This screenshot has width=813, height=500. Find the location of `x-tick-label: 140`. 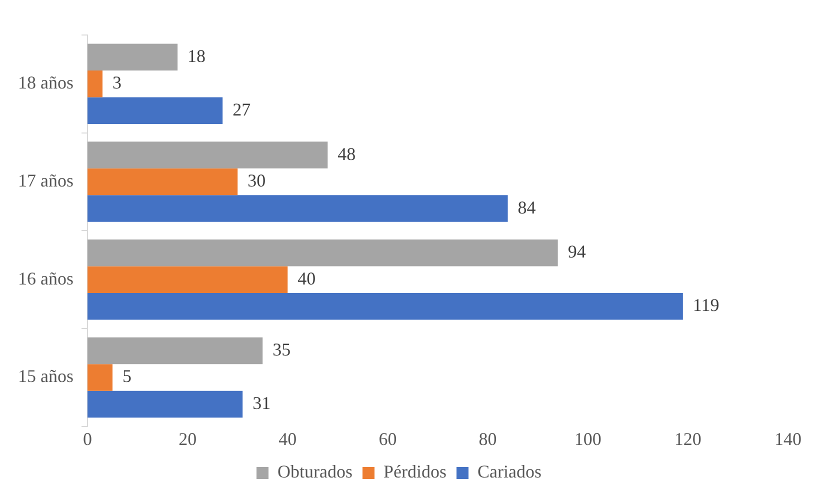

x-tick-label: 140 is located at coordinates (788, 438).